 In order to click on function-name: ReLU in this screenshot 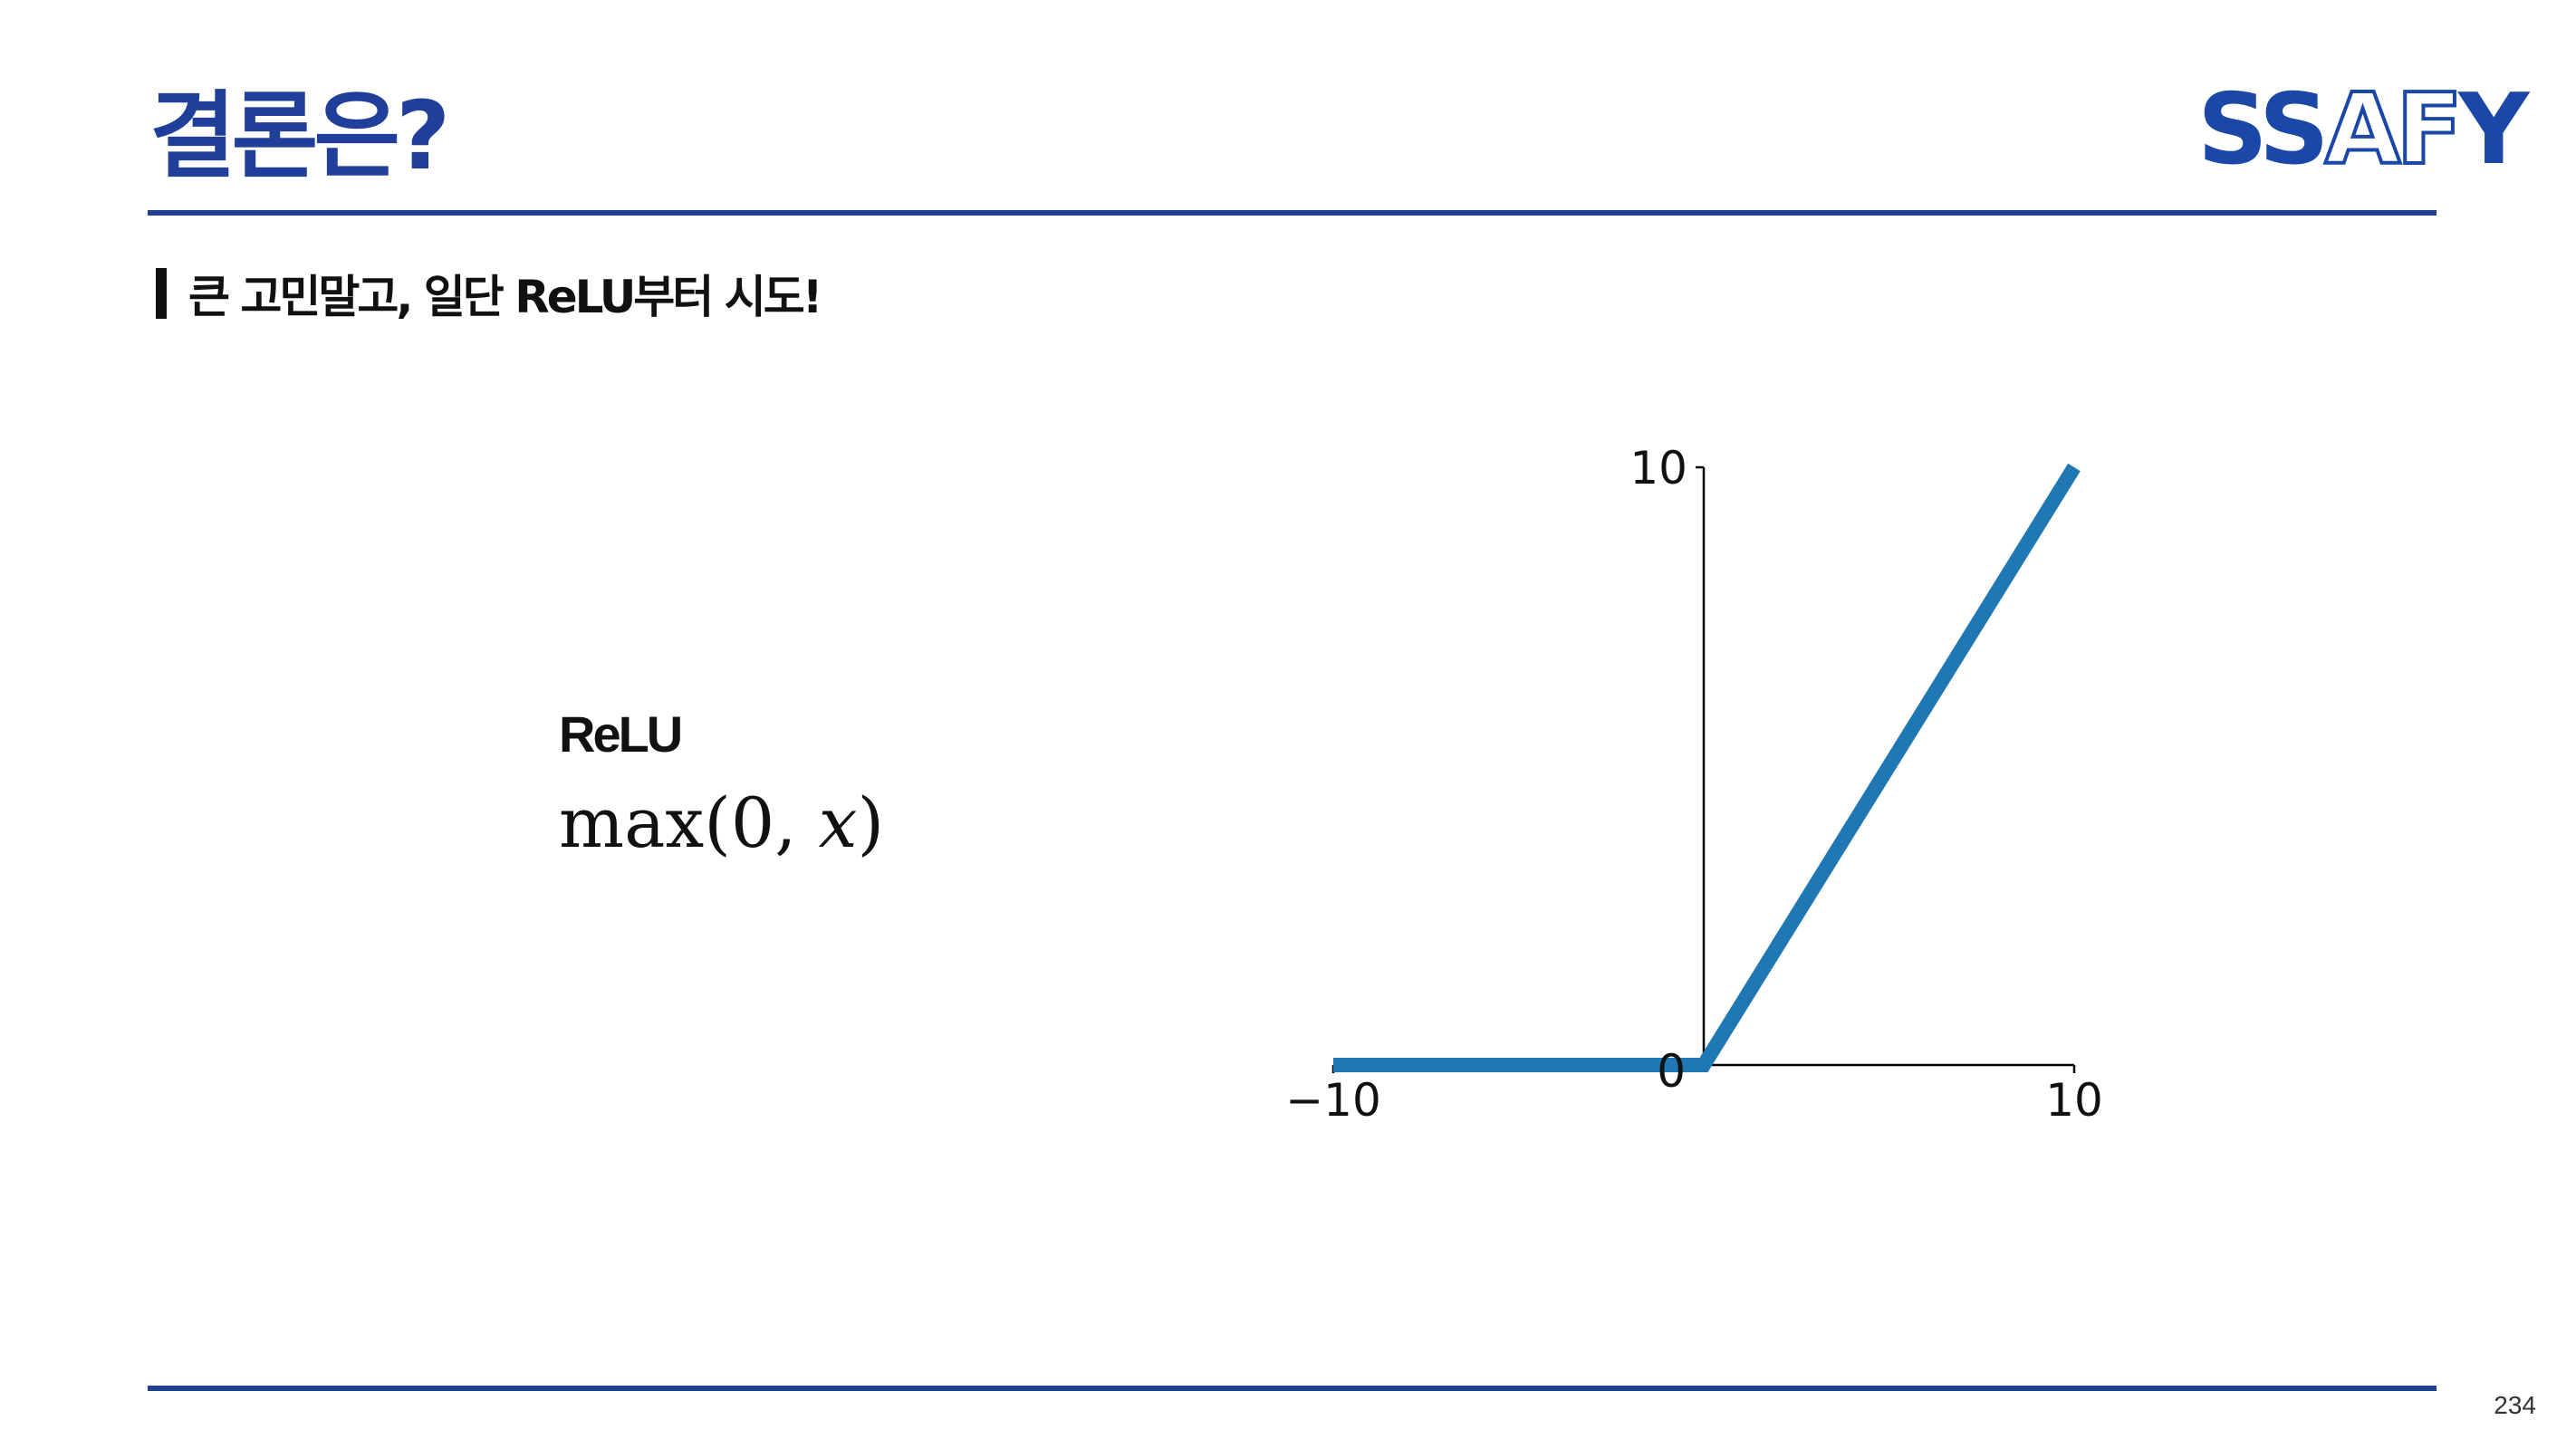, I will do `click(621, 734)`.